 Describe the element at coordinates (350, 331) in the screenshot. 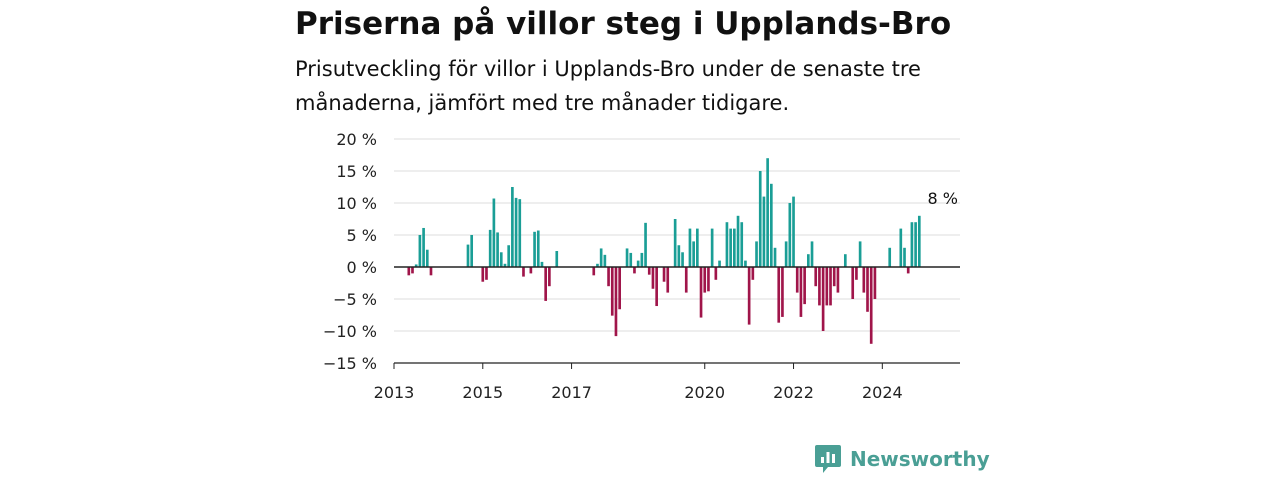

I see `y-tick-label: −10 %` at that location.